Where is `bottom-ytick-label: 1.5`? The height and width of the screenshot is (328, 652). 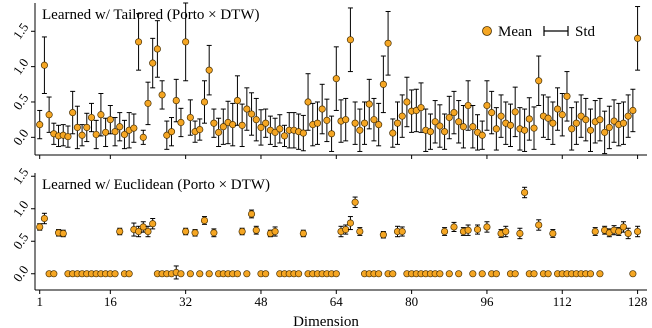
bottom-ytick-label: 1.5 is located at coordinates (21, 176).